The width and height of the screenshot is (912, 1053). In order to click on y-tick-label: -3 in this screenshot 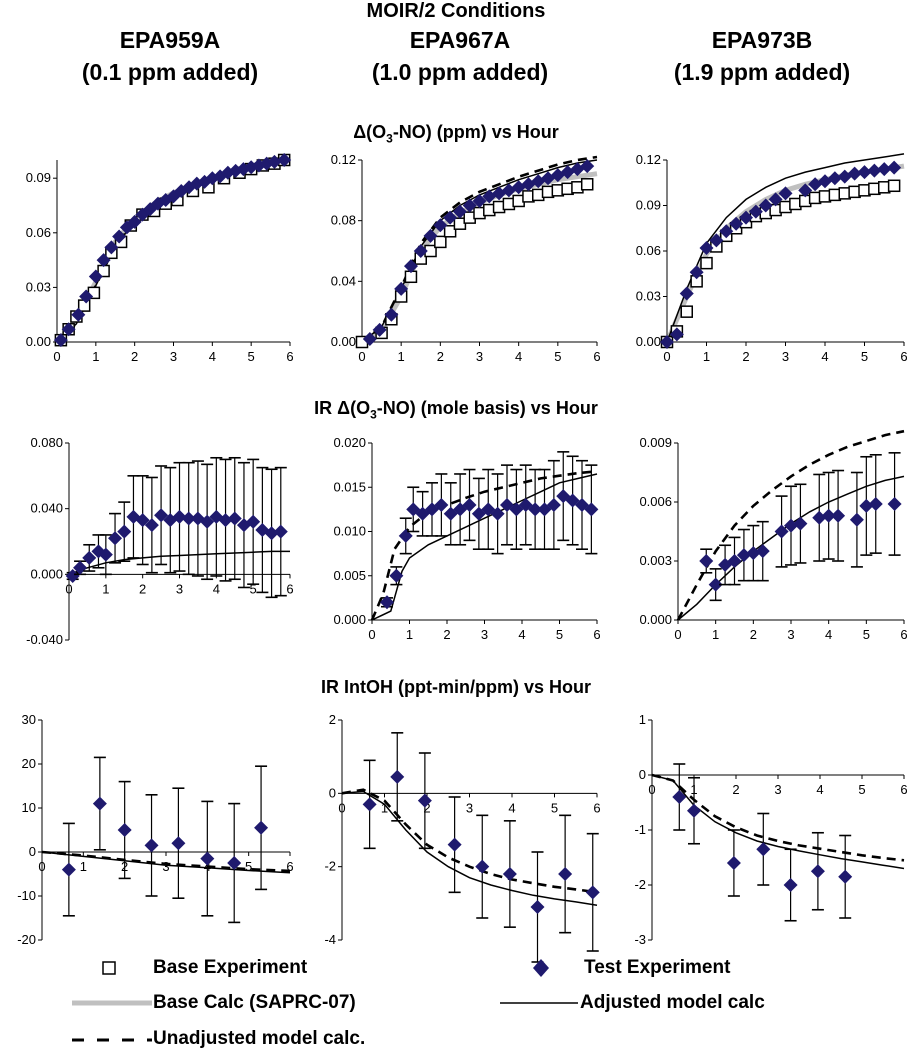, I will do `click(640, 939)`.